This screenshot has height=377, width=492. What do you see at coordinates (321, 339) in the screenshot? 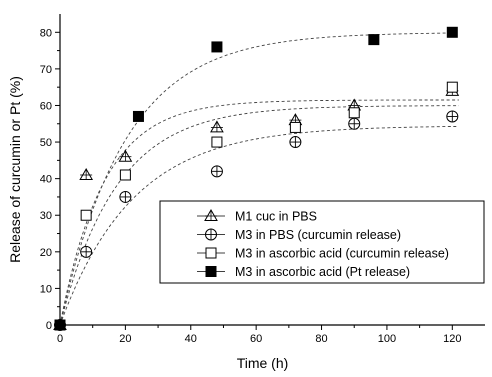
I see `x-tick-label: 80` at bounding box center [321, 339].